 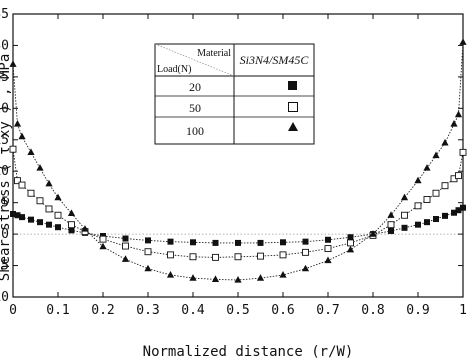 I want to click on x-tick-label: 0.8, so click(x=372, y=310).